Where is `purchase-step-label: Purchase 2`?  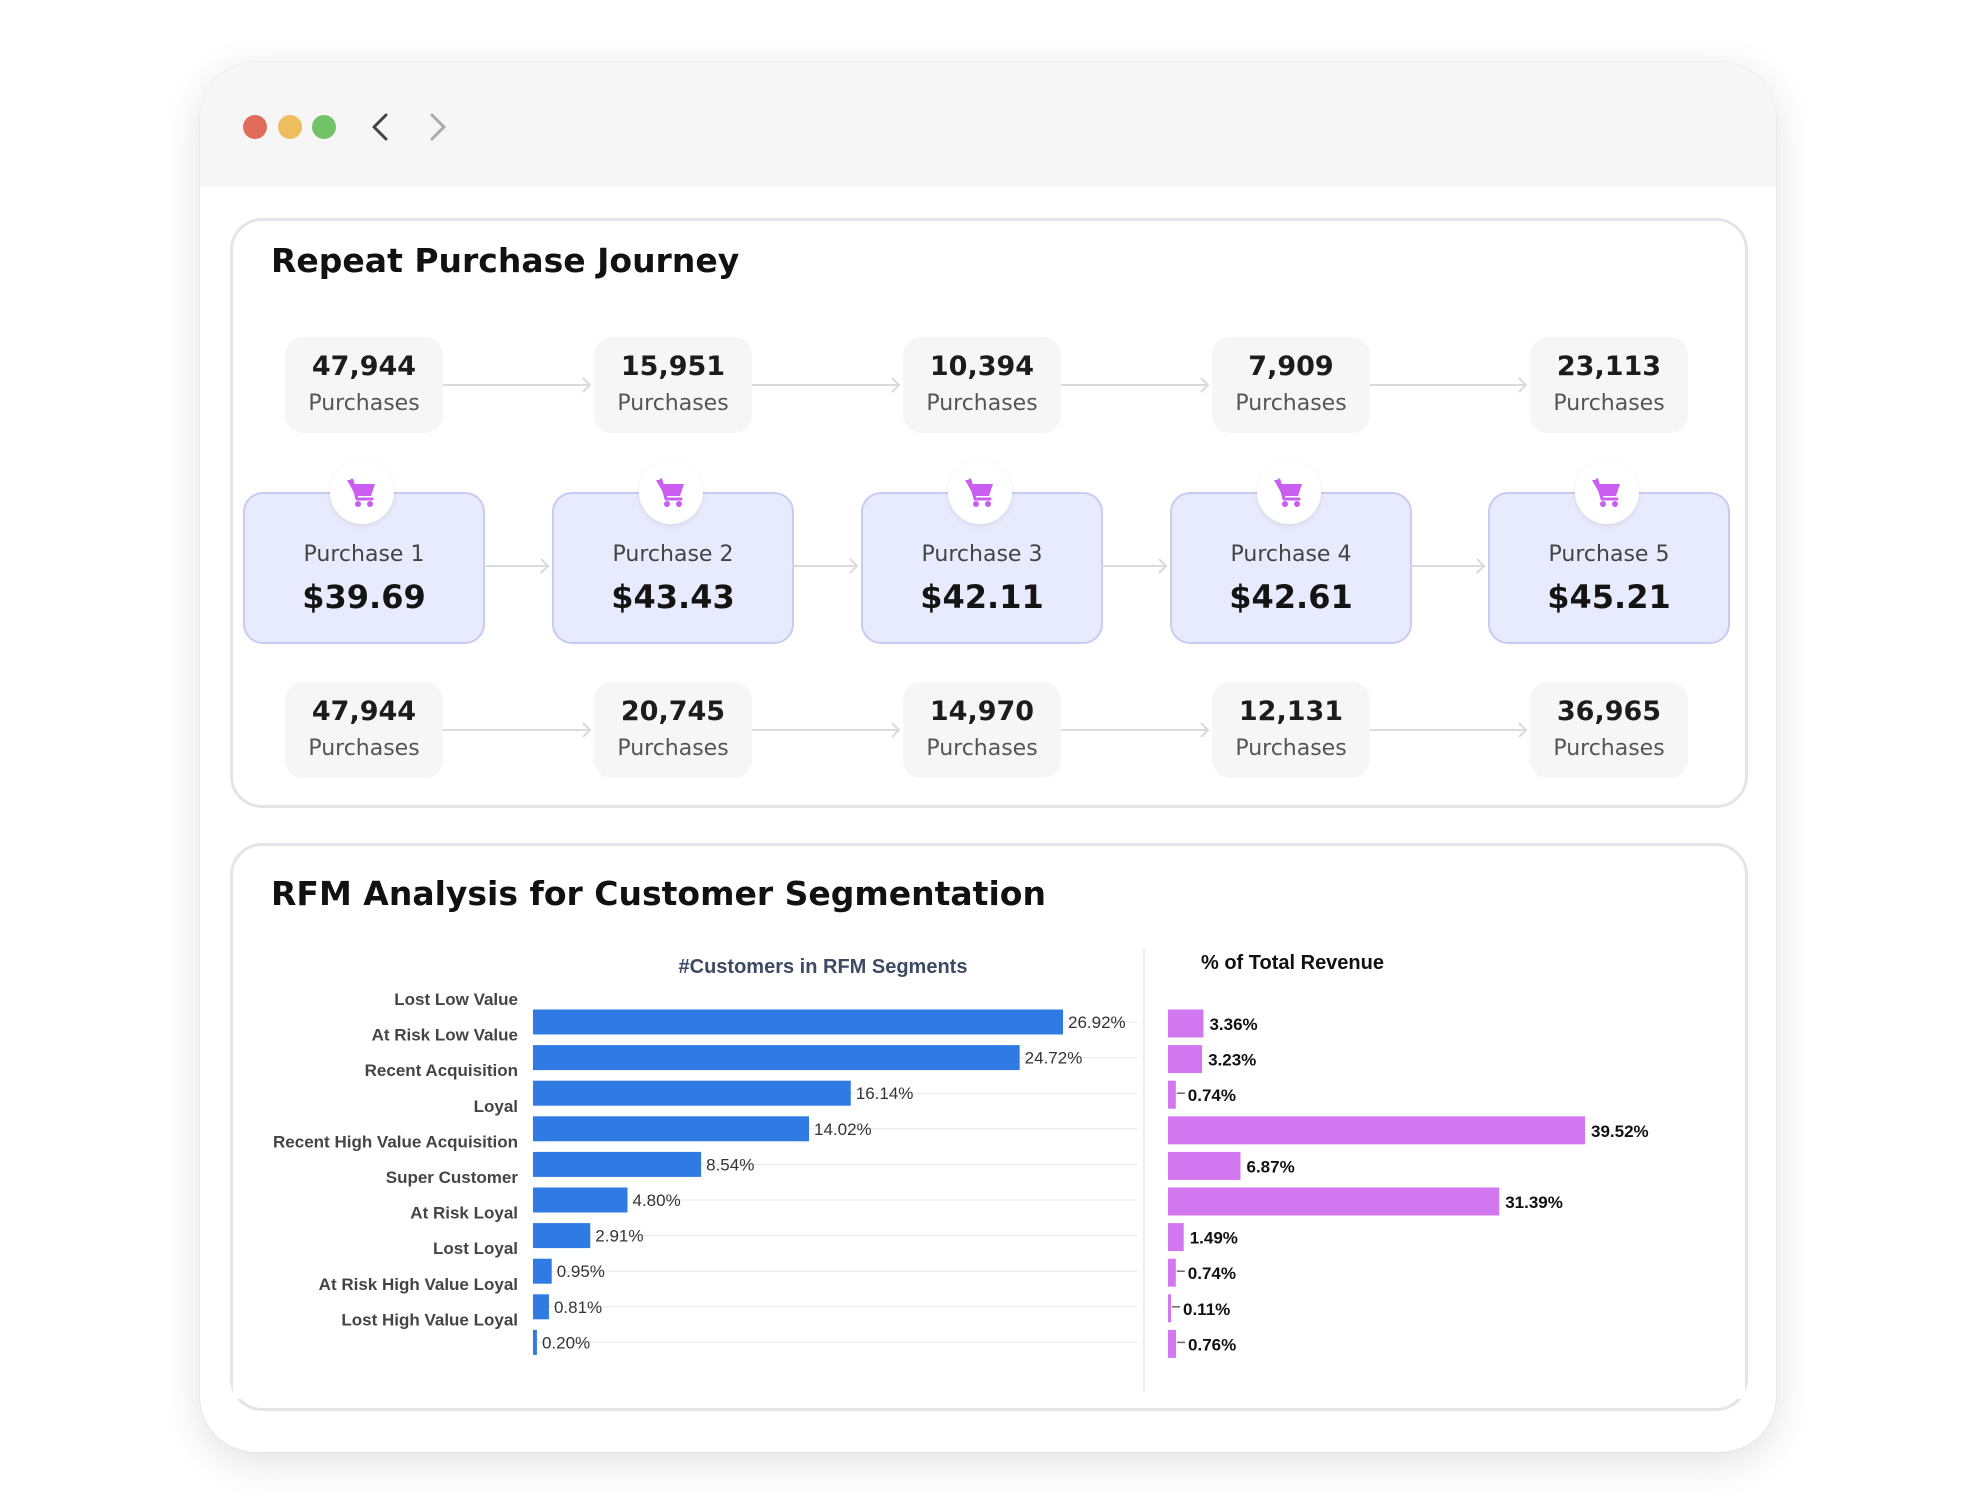
purchase-step-label: Purchase 2 is located at coordinates (673, 554).